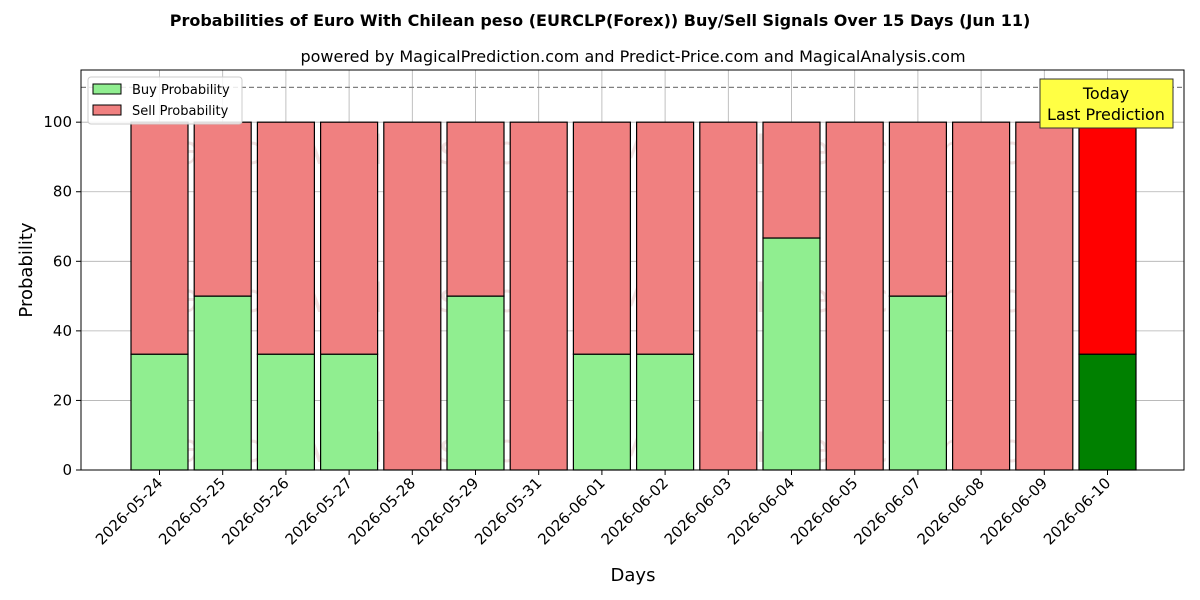 This screenshot has height=600, width=1200. I want to click on x-tick-label: 2026-05-26, so click(255, 511).